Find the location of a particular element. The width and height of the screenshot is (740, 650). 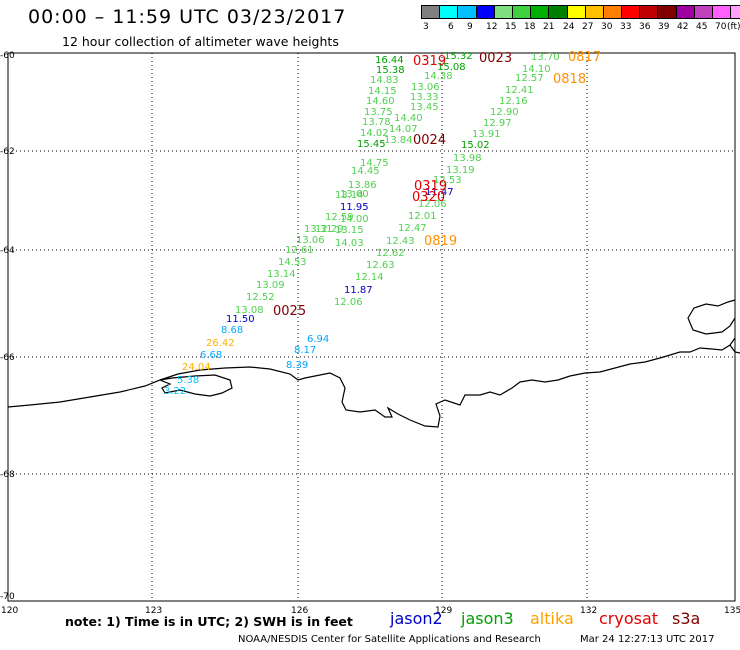

legend-label: 33 is located at coordinates (626, 27).